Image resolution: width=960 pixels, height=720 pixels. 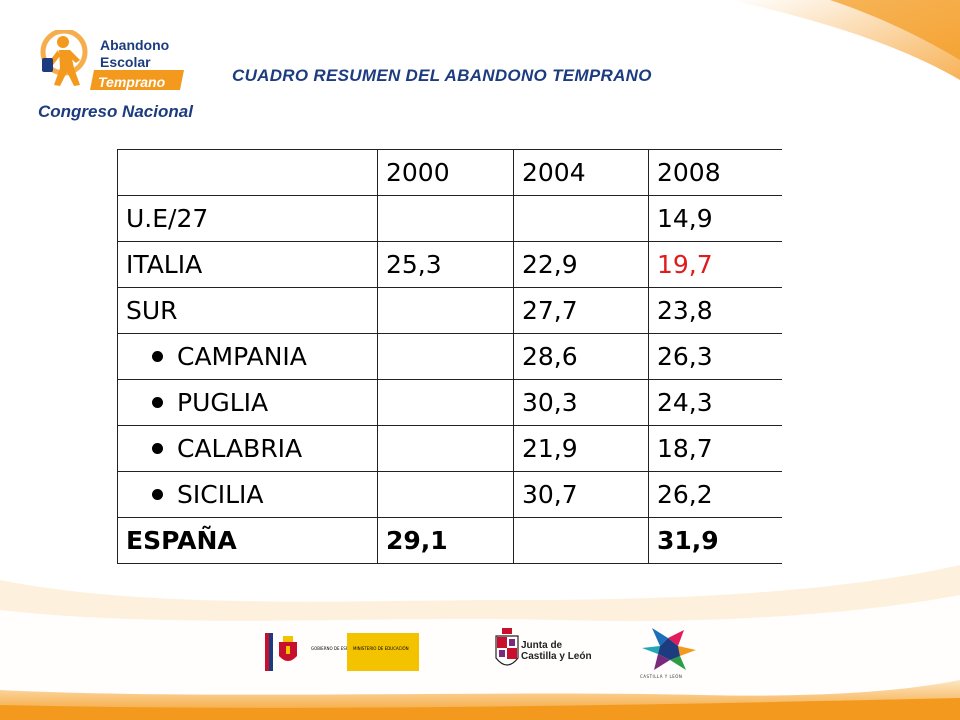 What do you see at coordinates (661, 676) in the screenshot?
I see `castilla-leon-text: CASTILLA Y LEÓN` at bounding box center [661, 676].